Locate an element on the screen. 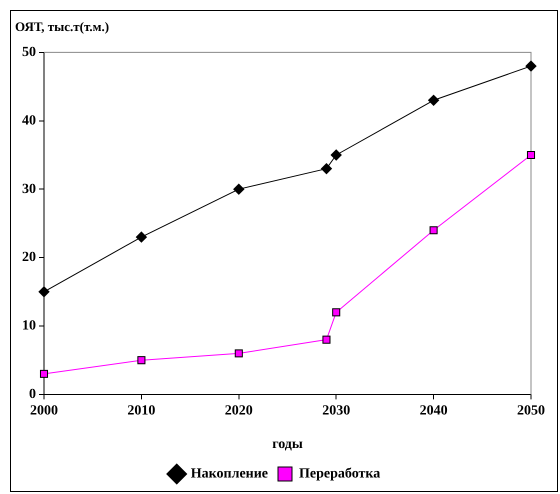 The width and height of the screenshot is (560, 494). legend-label: Накопление is located at coordinates (229, 474).